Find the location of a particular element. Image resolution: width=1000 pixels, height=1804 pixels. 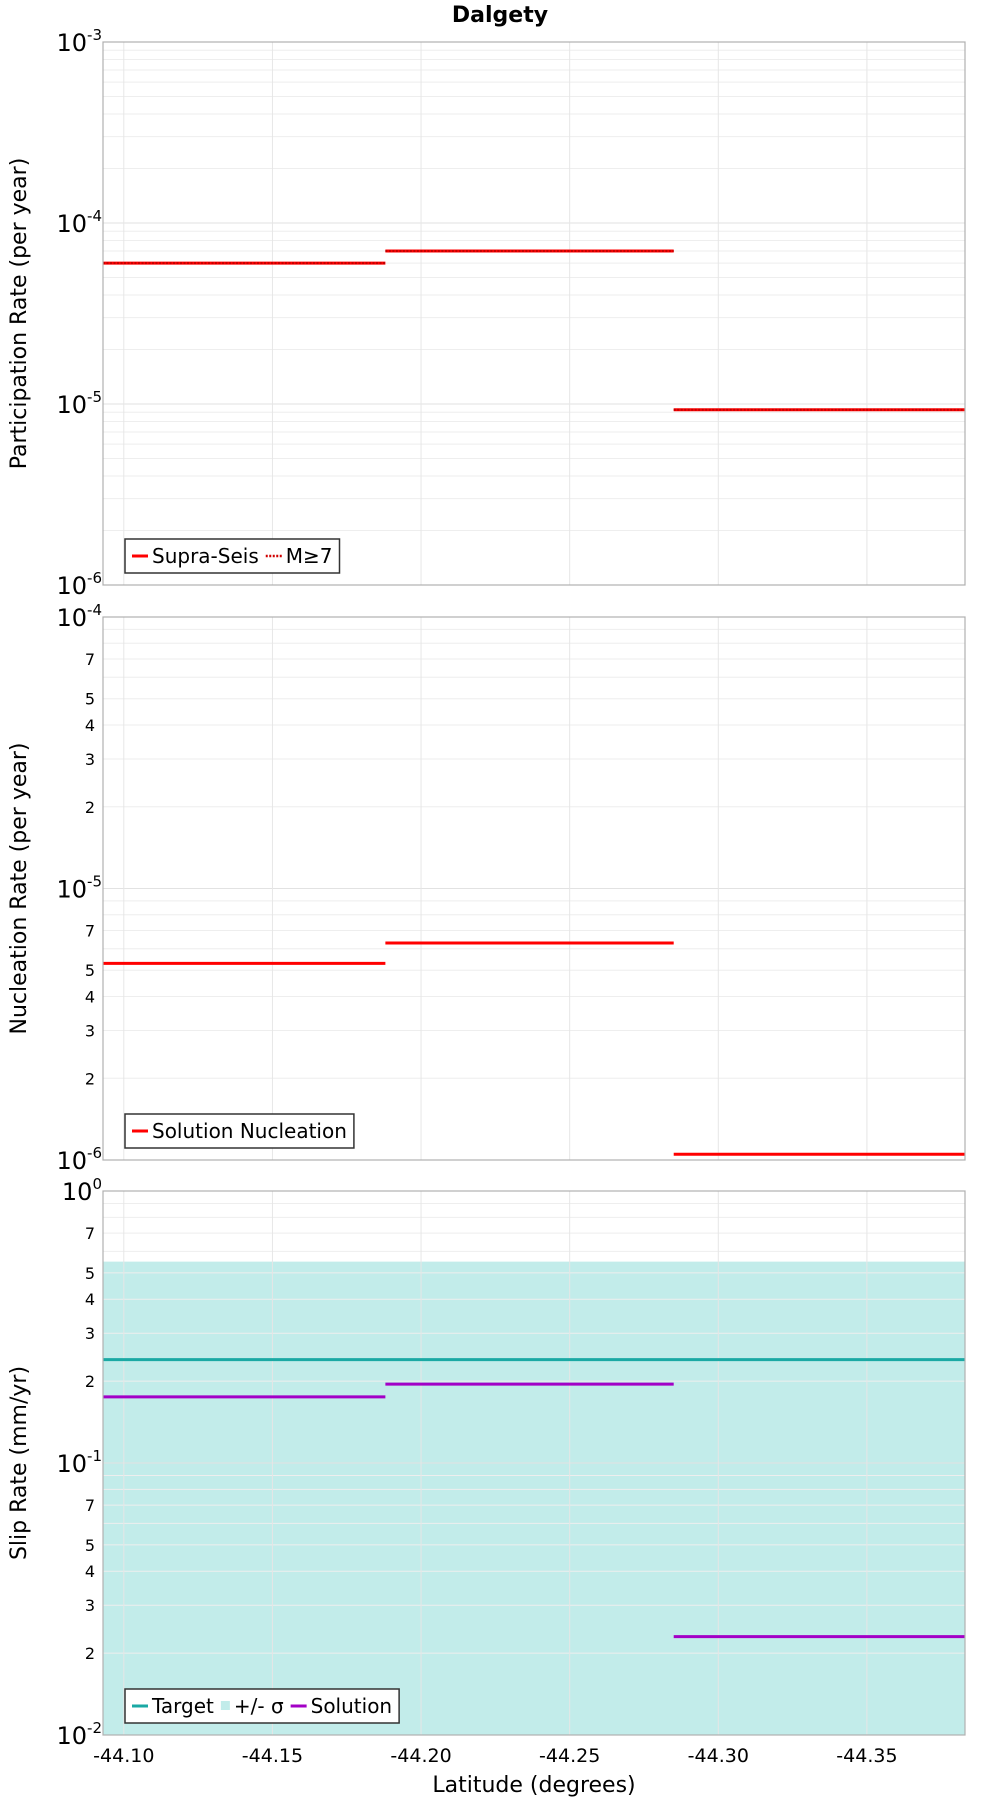

legend-label: Solution is located at coordinates (351, 1706).